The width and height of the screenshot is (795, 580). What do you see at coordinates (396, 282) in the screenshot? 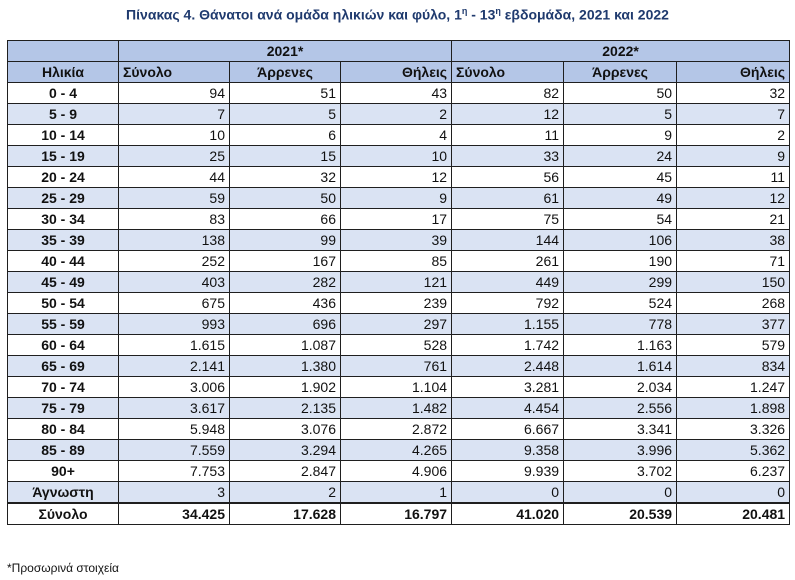
I see `value-cell: 121` at bounding box center [396, 282].